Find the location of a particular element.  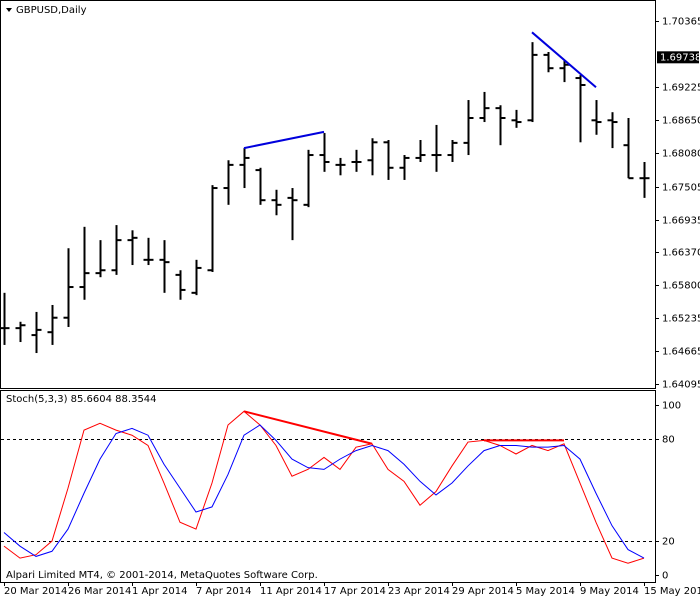

x-tick-label: 29 Apr 2014 is located at coordinates (483, 591).